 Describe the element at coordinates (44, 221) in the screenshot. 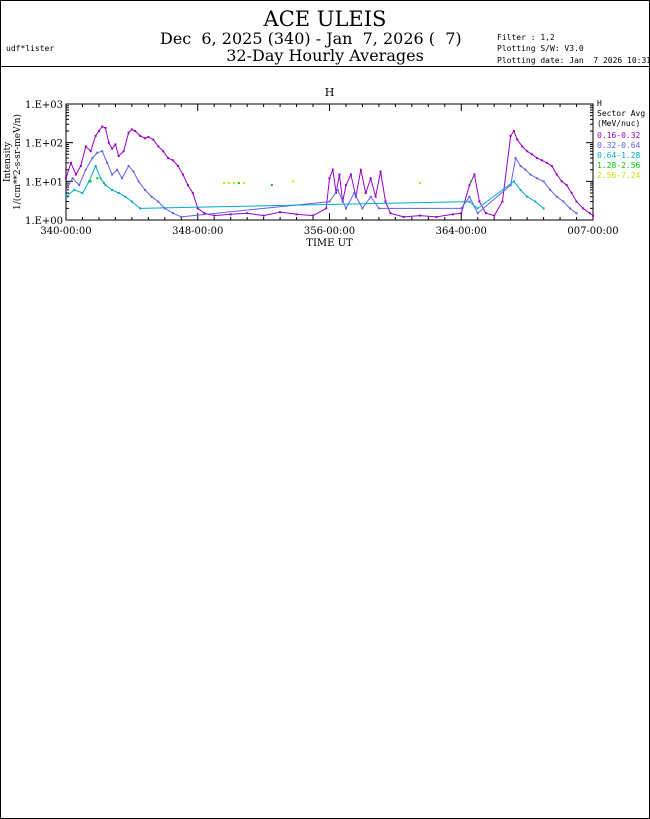

I see `y-tick-label: 1.E+00` at that location.